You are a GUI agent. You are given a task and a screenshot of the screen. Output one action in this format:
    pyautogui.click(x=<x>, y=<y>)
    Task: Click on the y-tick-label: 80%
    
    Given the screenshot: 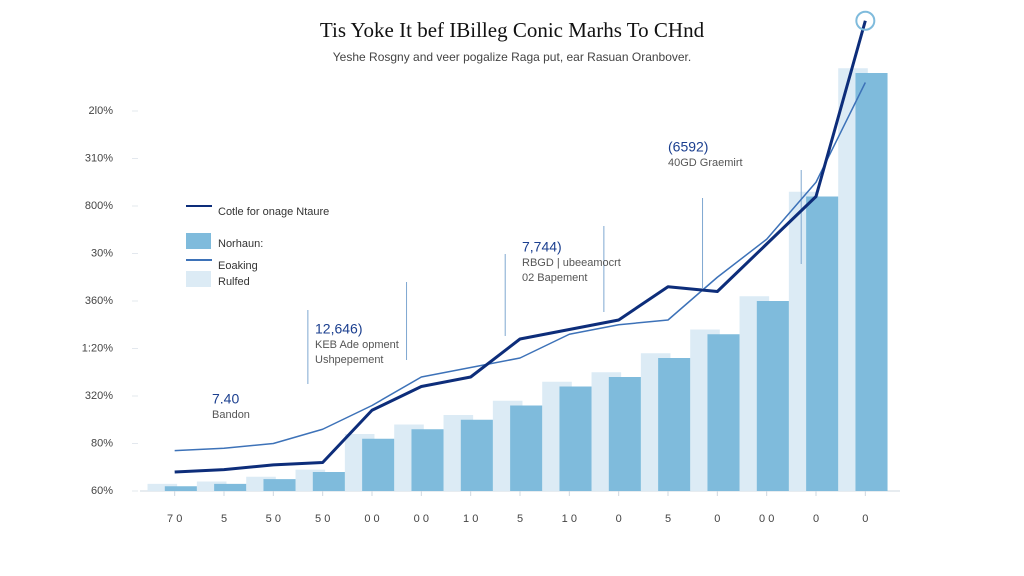 What is the action you would take?
    pyautogui.click(x=102, y=443)
    